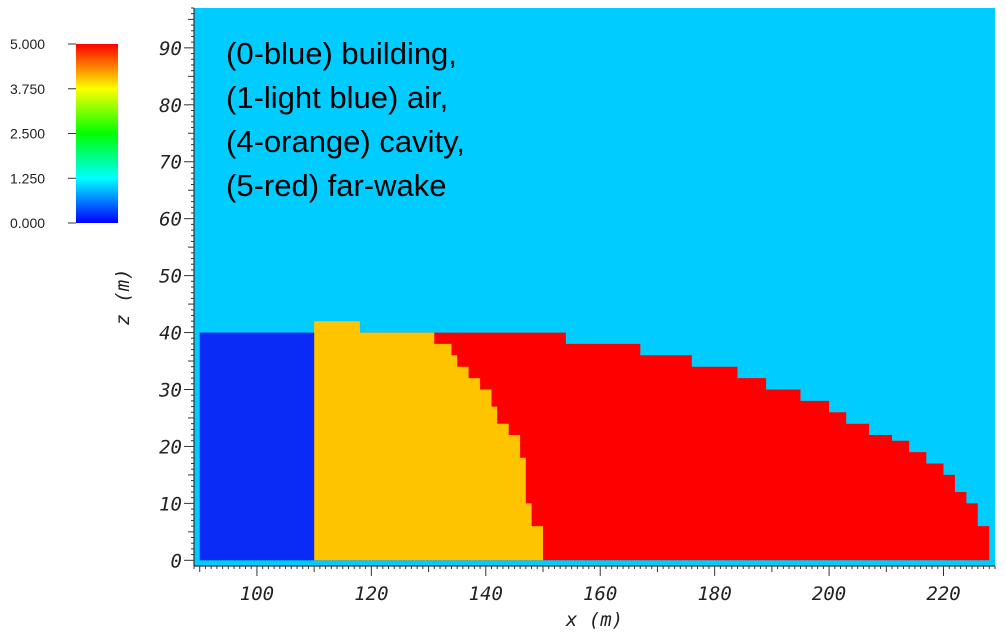 The image size is (1006, 637). Describe the element at coordinates (714, 594) in the screenshot. I see `x-tick-label: 180` at that location.